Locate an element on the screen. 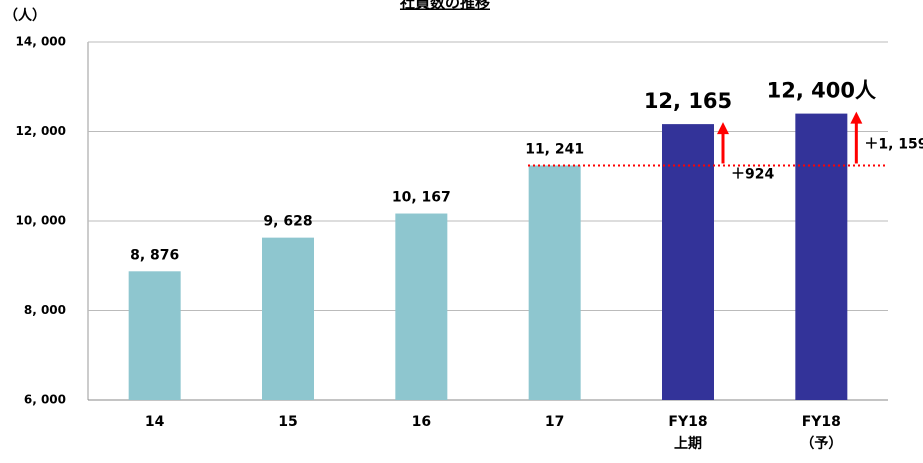 This screenshot has width=923, height=463. value-label: 11, 241 is located at coordinates (554, 149).